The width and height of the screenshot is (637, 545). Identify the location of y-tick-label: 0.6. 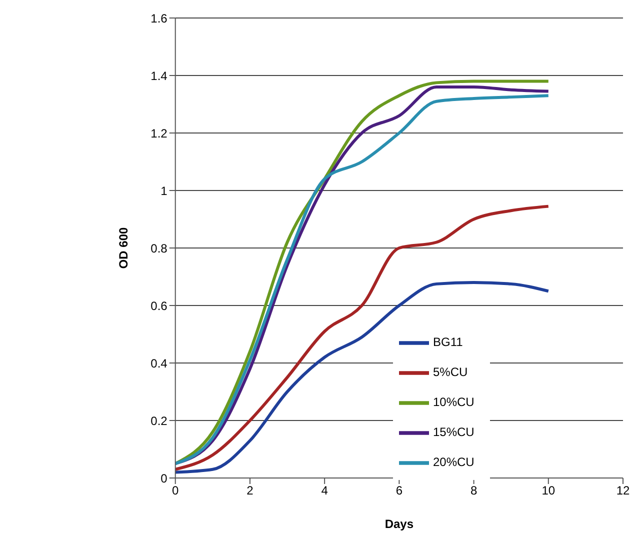
(159, 305).